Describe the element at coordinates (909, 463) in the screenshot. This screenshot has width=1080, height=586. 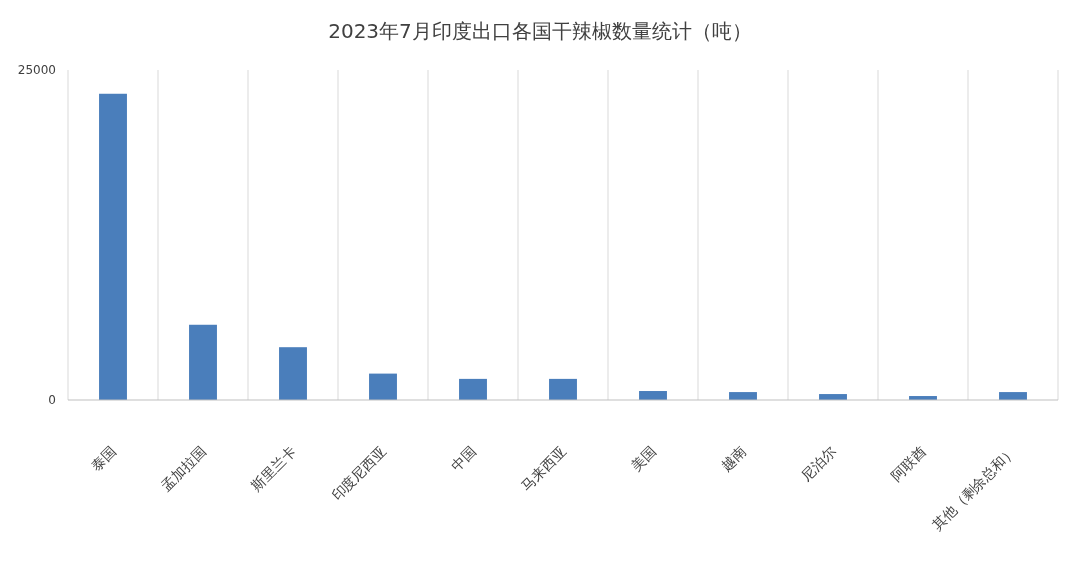
I see `x-tick-label: 阿联酋` at that location.